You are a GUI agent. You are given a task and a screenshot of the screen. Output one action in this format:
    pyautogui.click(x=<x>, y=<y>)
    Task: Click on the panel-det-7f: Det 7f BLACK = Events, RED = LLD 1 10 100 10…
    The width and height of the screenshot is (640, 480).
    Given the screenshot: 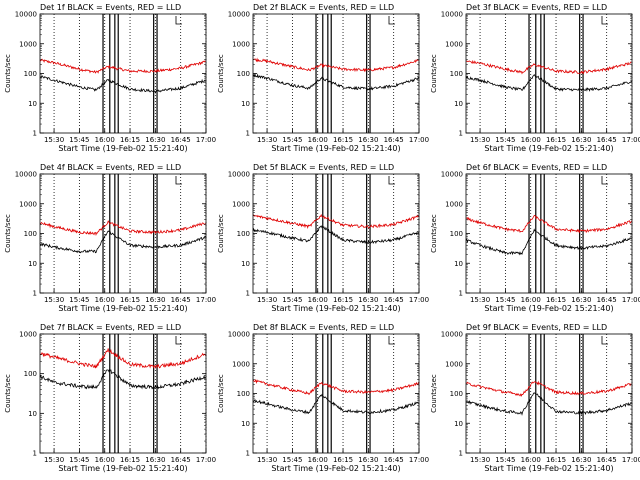 What is the action you would take?
    pyautogui.click(x=110, y=398)
    